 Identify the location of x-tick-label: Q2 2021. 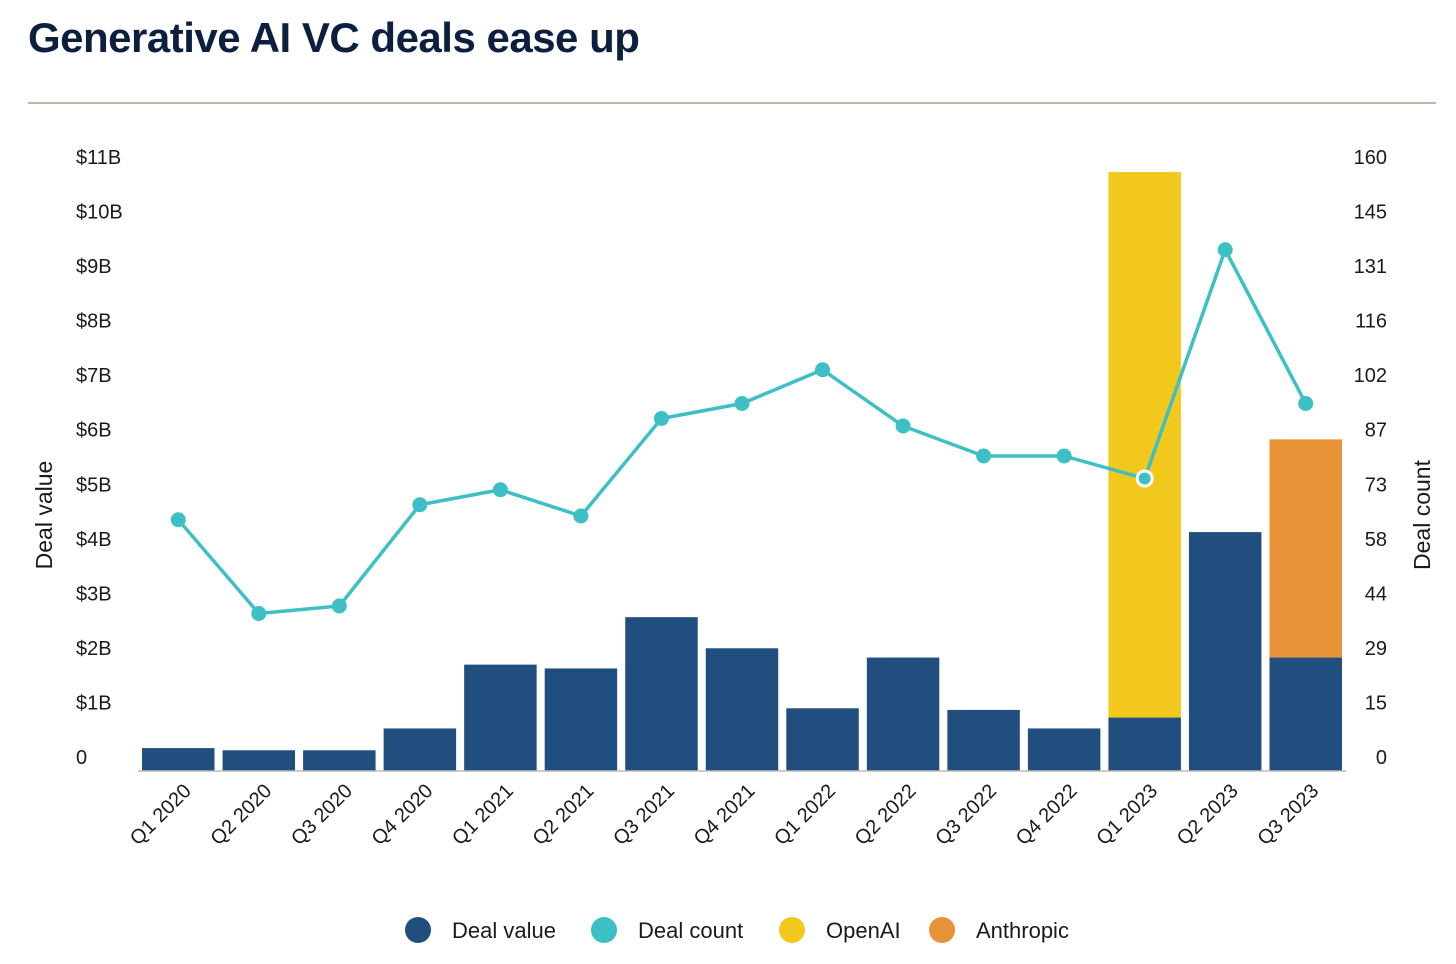
(564, 815).